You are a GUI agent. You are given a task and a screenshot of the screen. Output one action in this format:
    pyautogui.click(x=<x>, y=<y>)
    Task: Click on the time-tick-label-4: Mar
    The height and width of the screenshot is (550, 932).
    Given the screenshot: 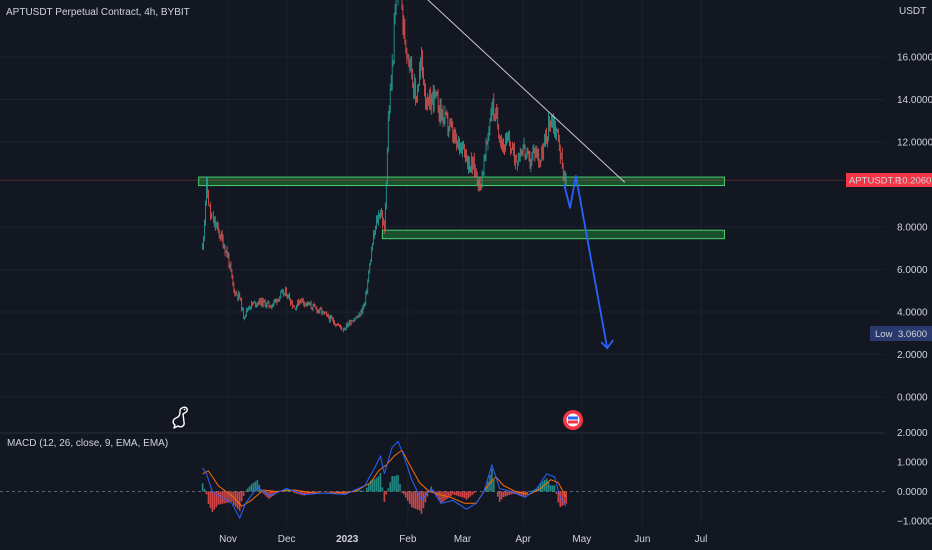 What is the action you would take?
    pyautogui.click(x=463, y=539)
    